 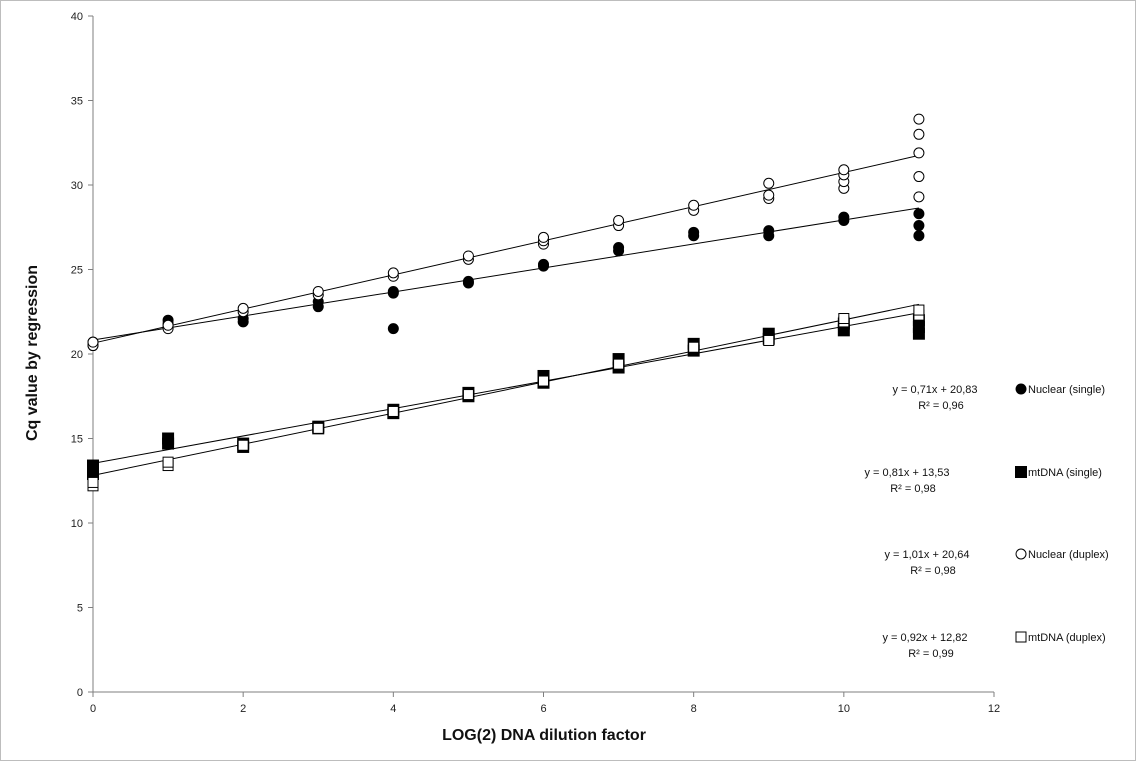 What do you see at coordinates (544, 735) in the screenshot?
I see `x-axis-title: LOG(2) DNA dilution factor` at bounding box center [544, 735].